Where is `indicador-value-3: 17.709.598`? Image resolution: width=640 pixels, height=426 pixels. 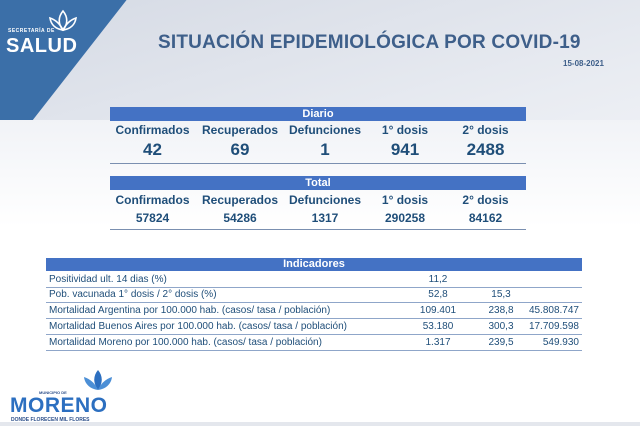
indicador-value-3: 17.709.598 is located at coordinates (553, 326).